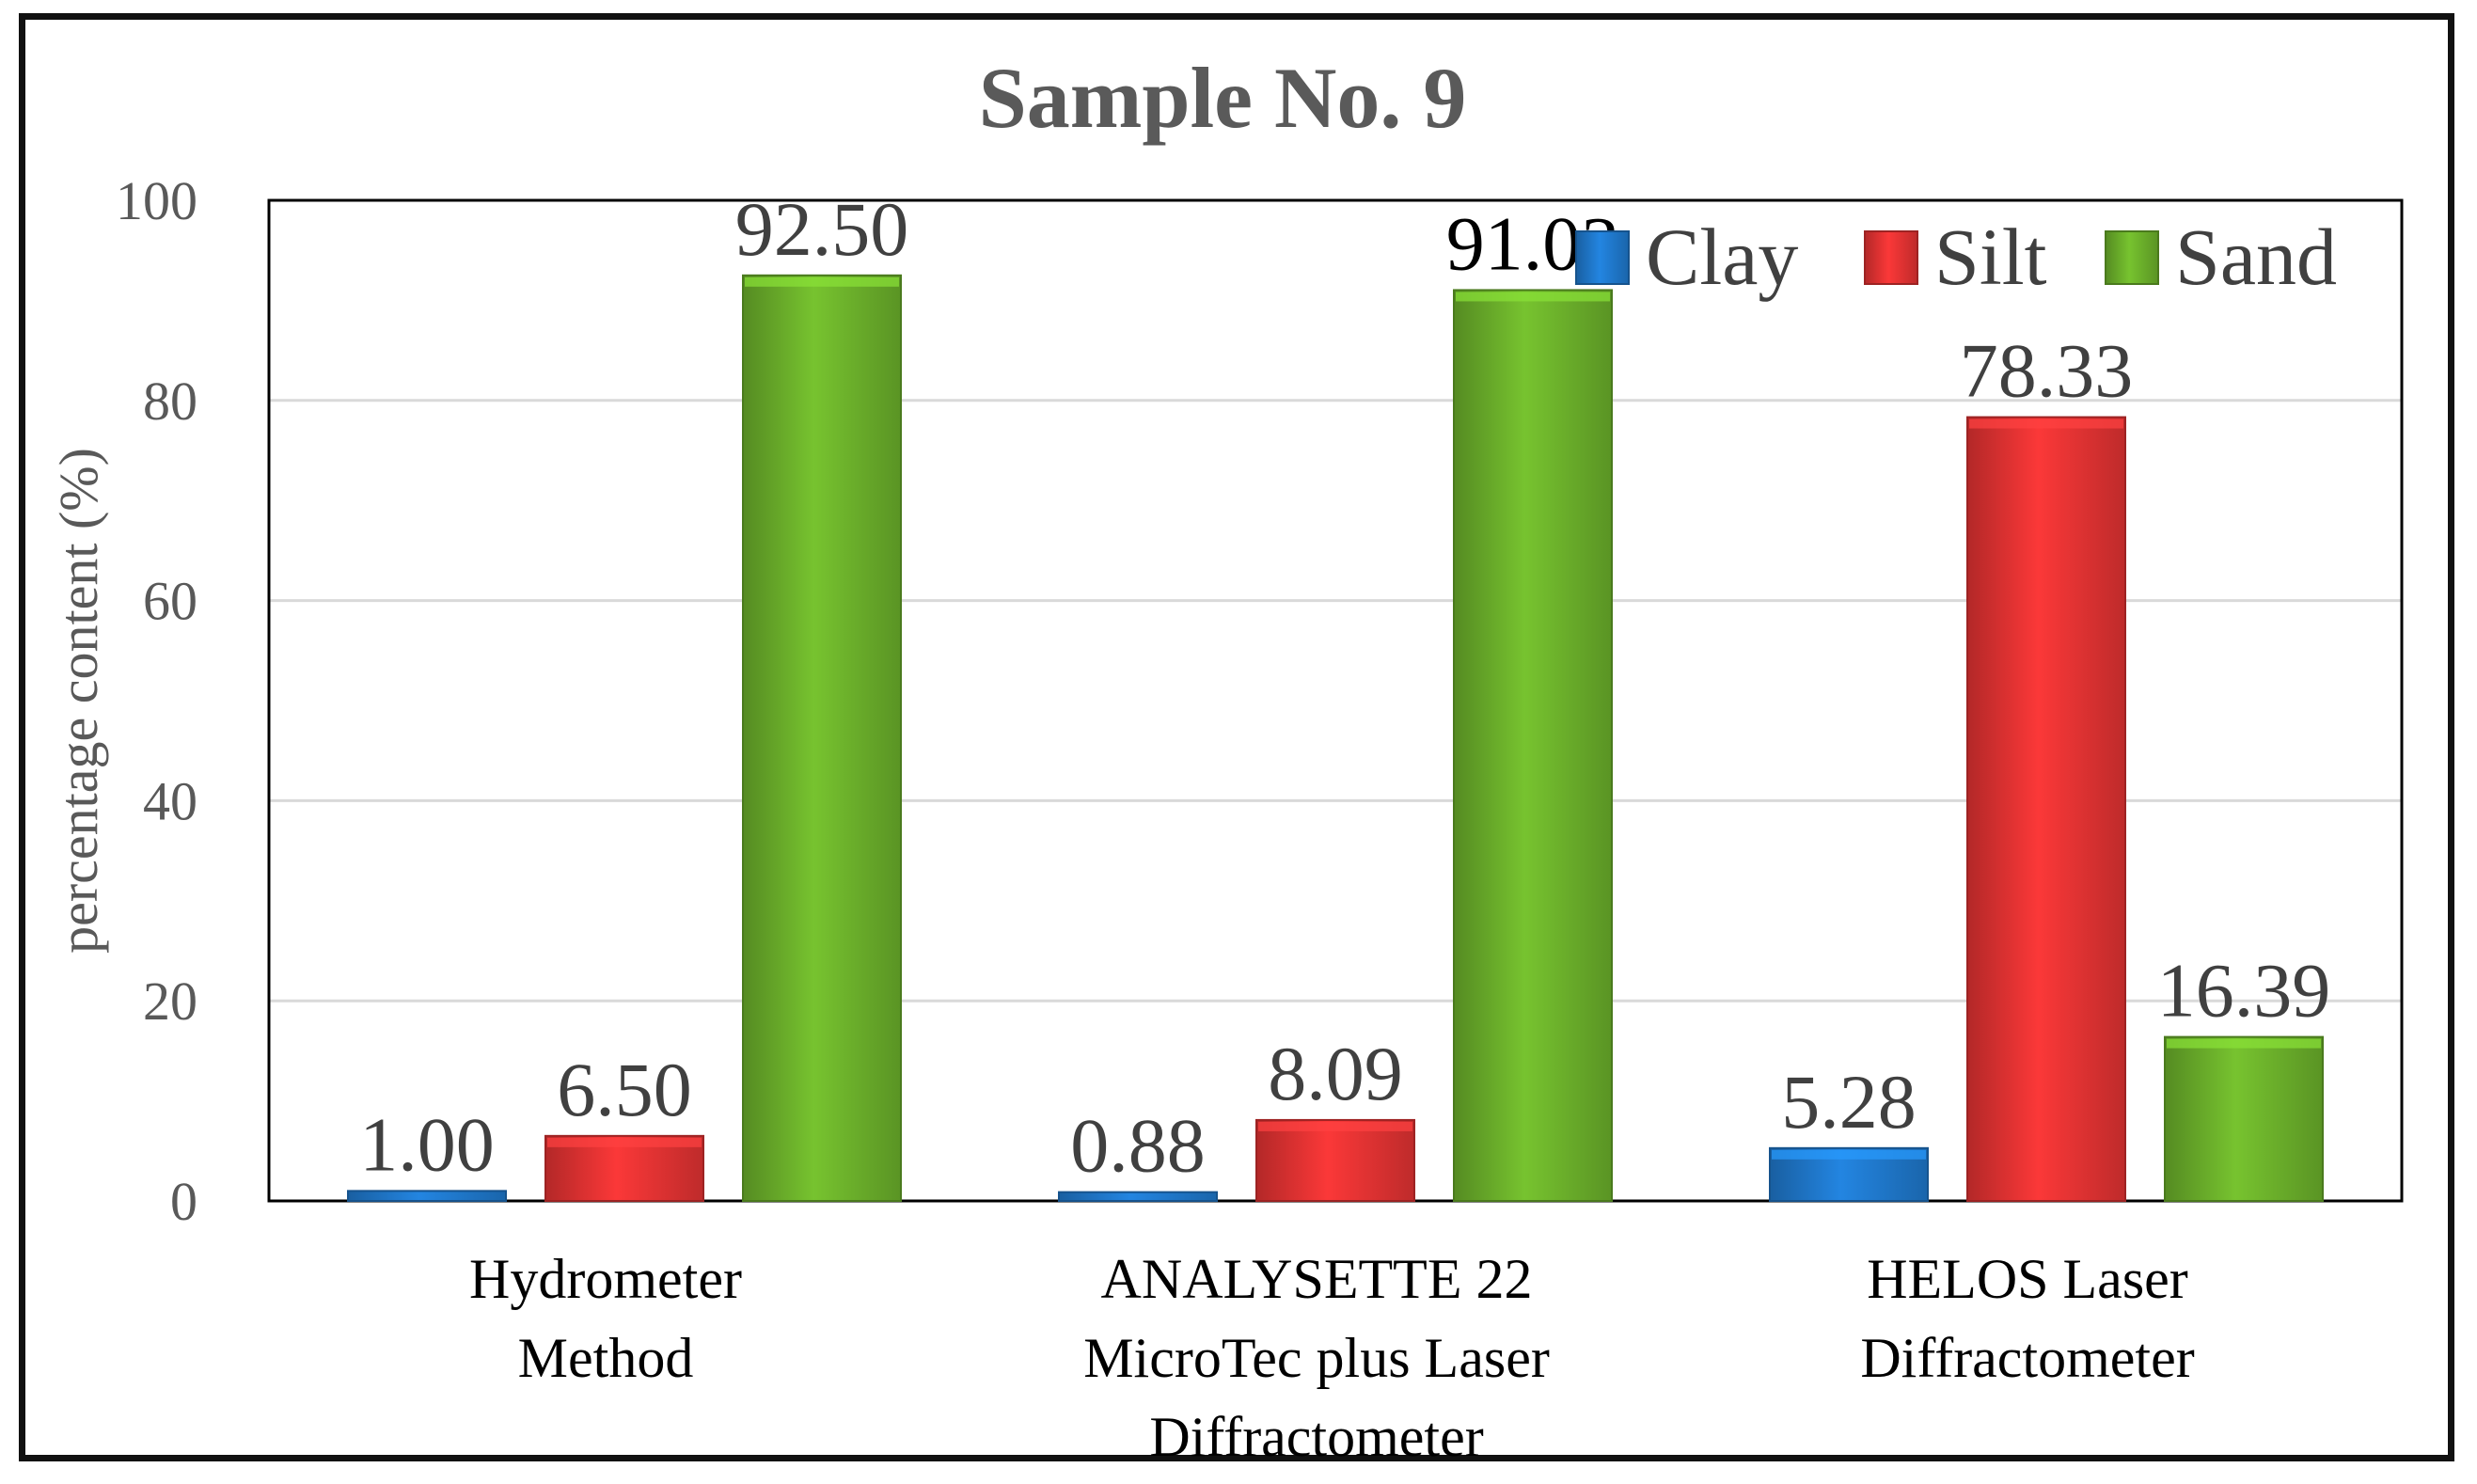 The height and width of the screenshot is (1484, 2477). Describe the element at coordinates (427, 1144) in the screenshot. I see `data-label-clay: 1.00` at that location.